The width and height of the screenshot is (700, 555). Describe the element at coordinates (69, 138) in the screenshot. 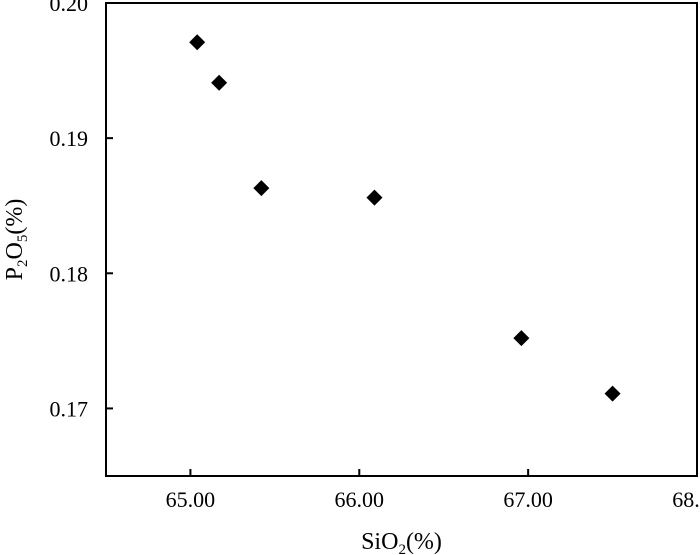

I see `y-tick-label: 0.19` at that location.